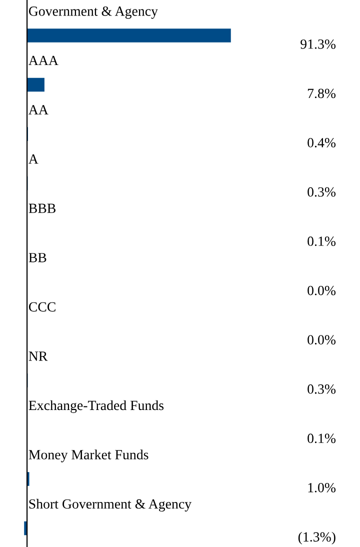  Describe the element at coordinates (42, 307) in the screenshot. I see `y-tick-label: CCC` at that location.